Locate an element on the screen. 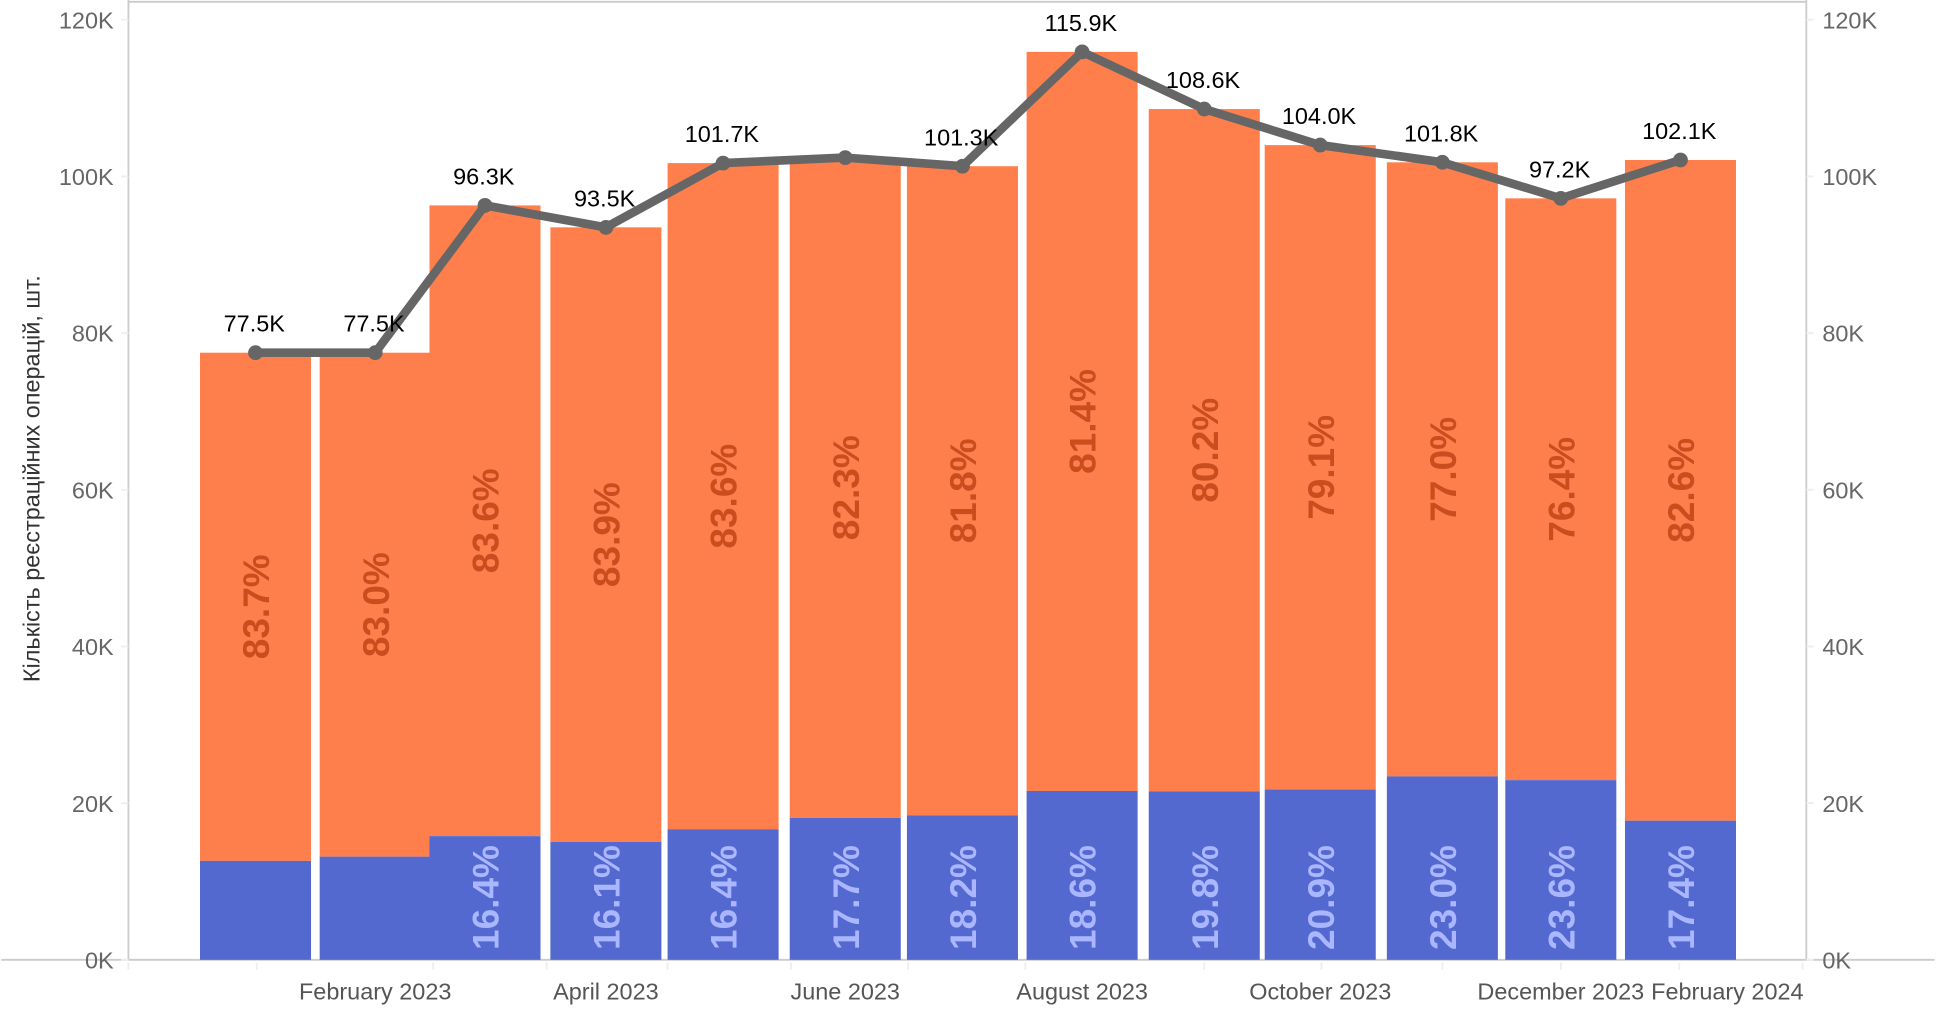  bar-label-blue: 23.0% is located at coordinates (1443, 897).